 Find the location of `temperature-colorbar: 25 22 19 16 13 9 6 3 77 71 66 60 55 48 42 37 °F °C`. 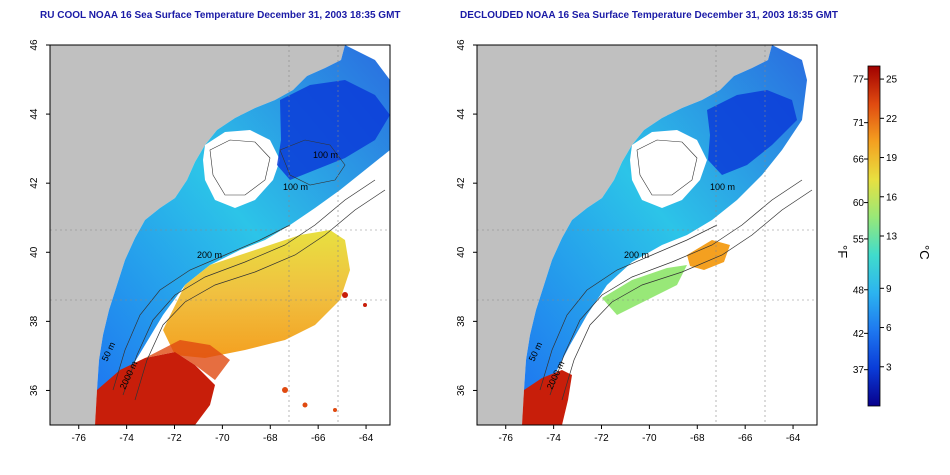

temperature-colorbar: 25 22 19 16 13 9 6 3 77 71 66 60 55 48 42 37 °F °C is located at coordinates (885, 240).